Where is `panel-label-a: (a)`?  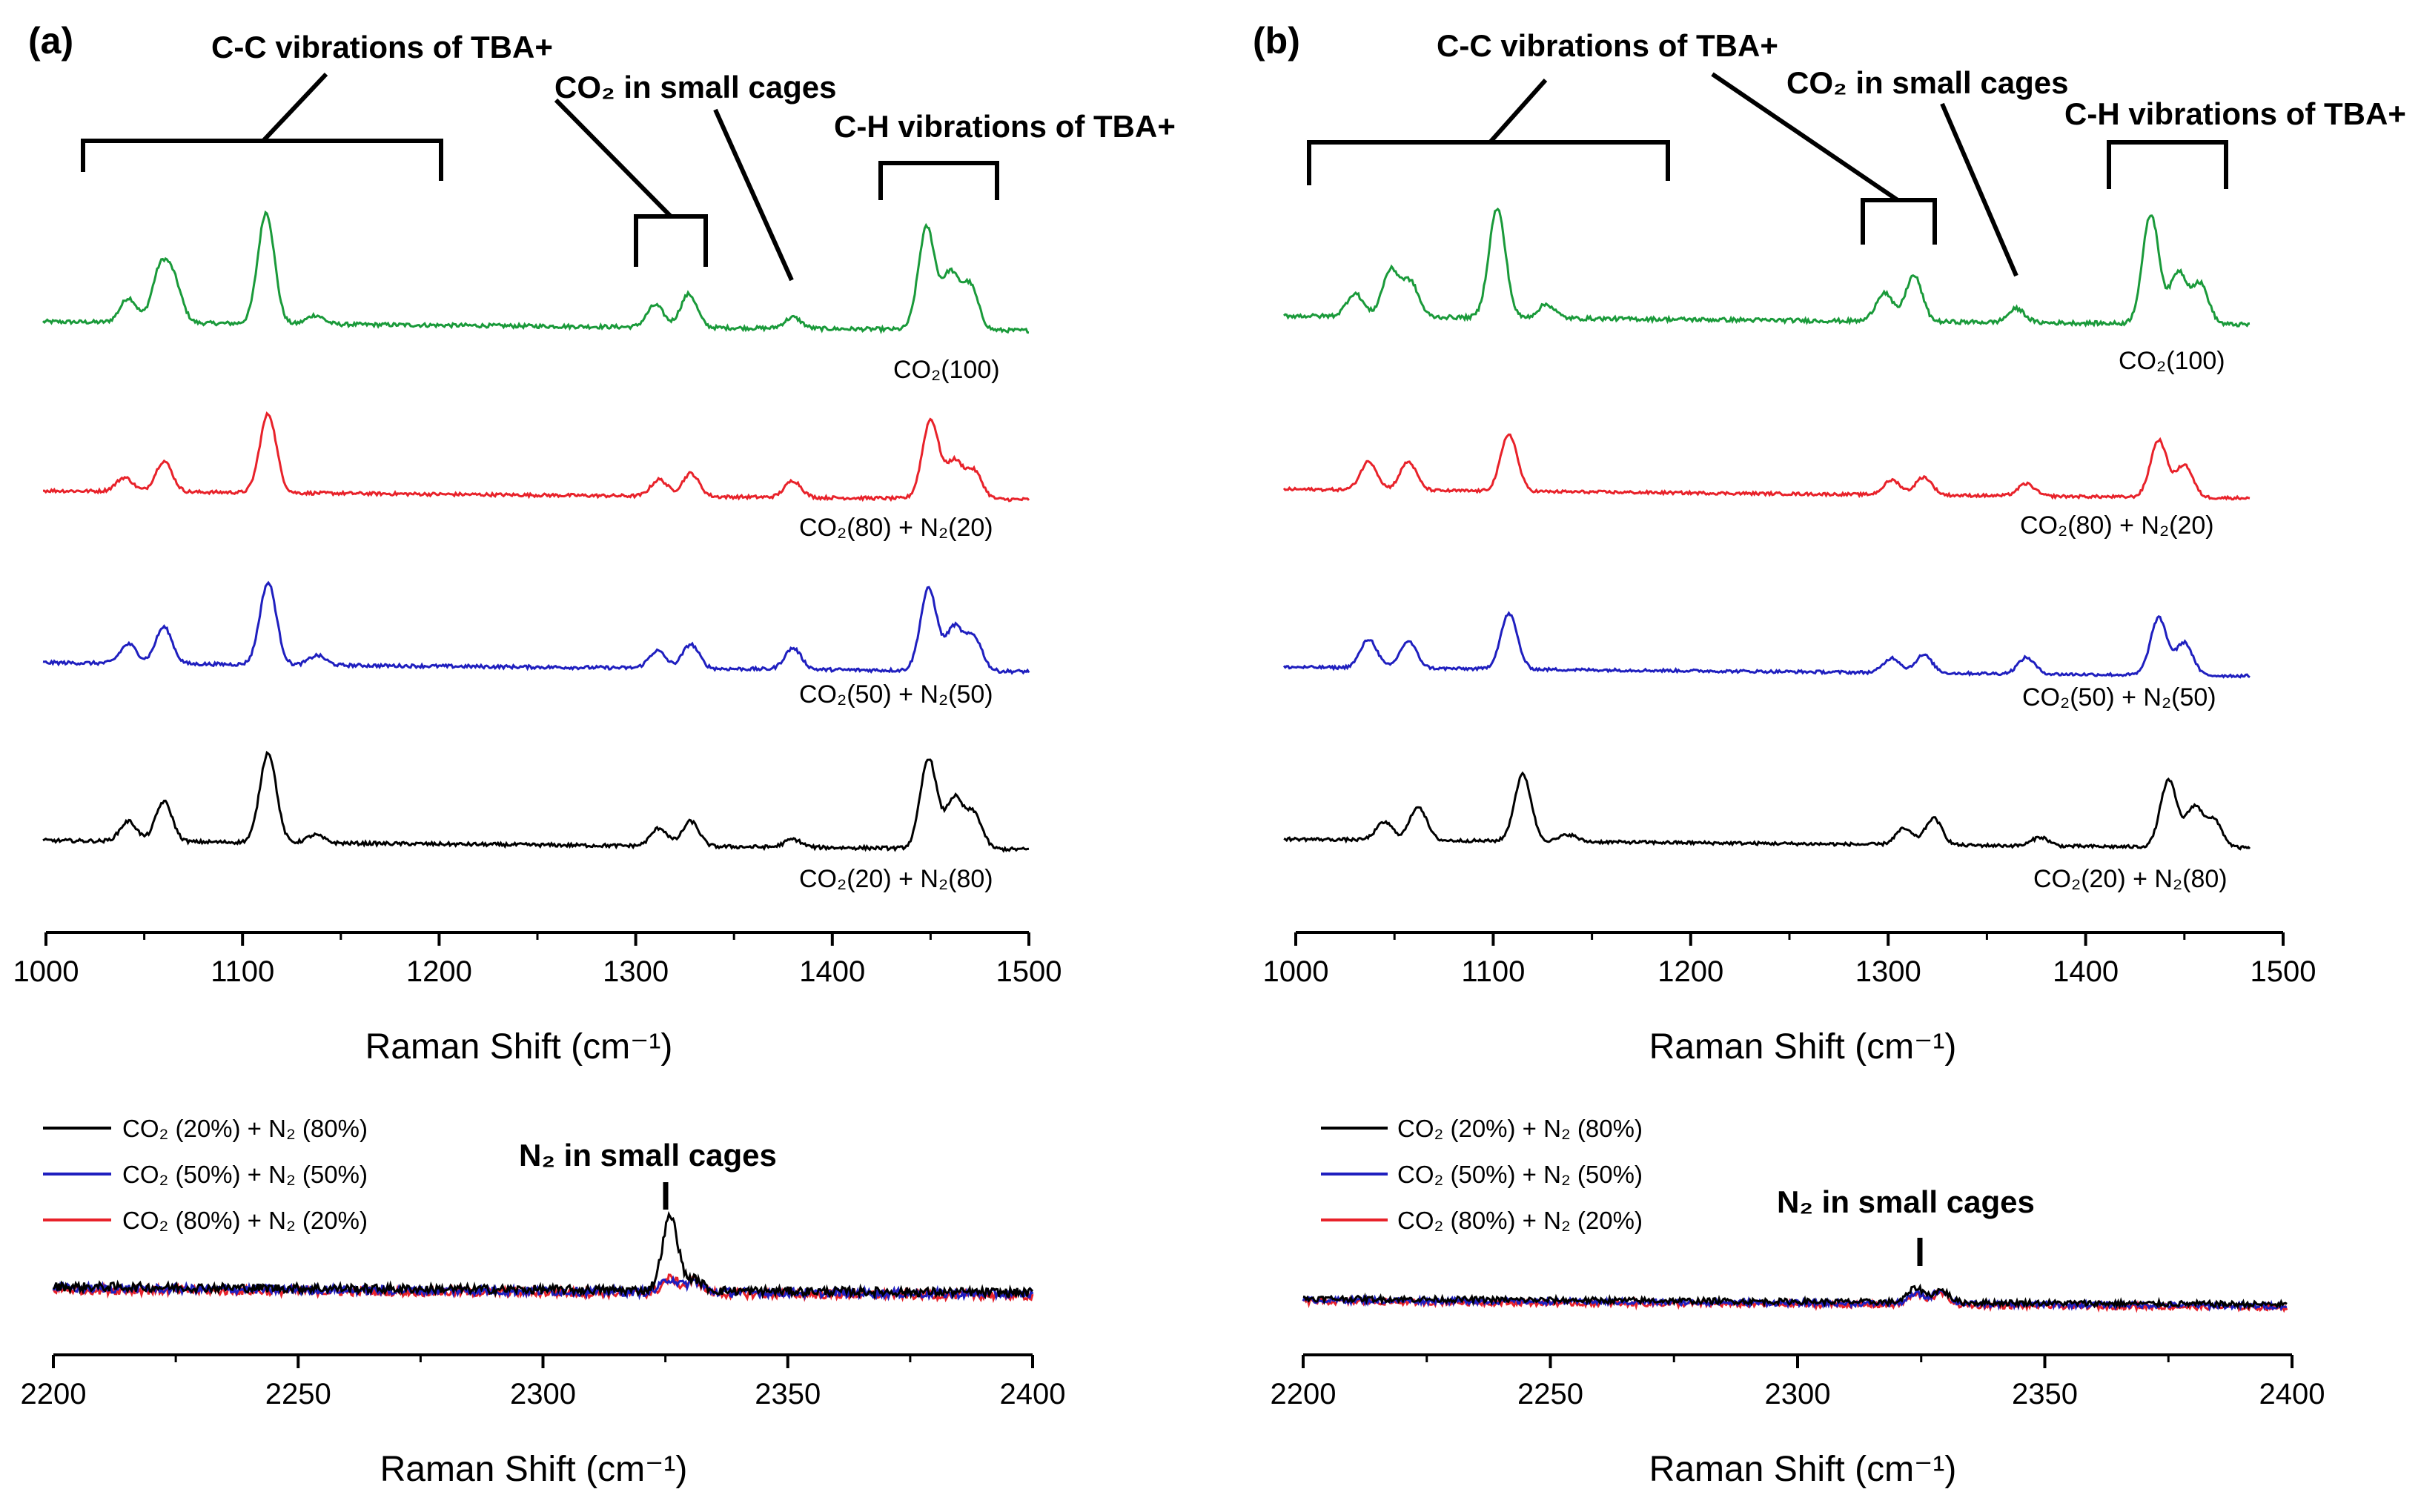 panel-label-a: (a) is located at coordinates (50, 41).